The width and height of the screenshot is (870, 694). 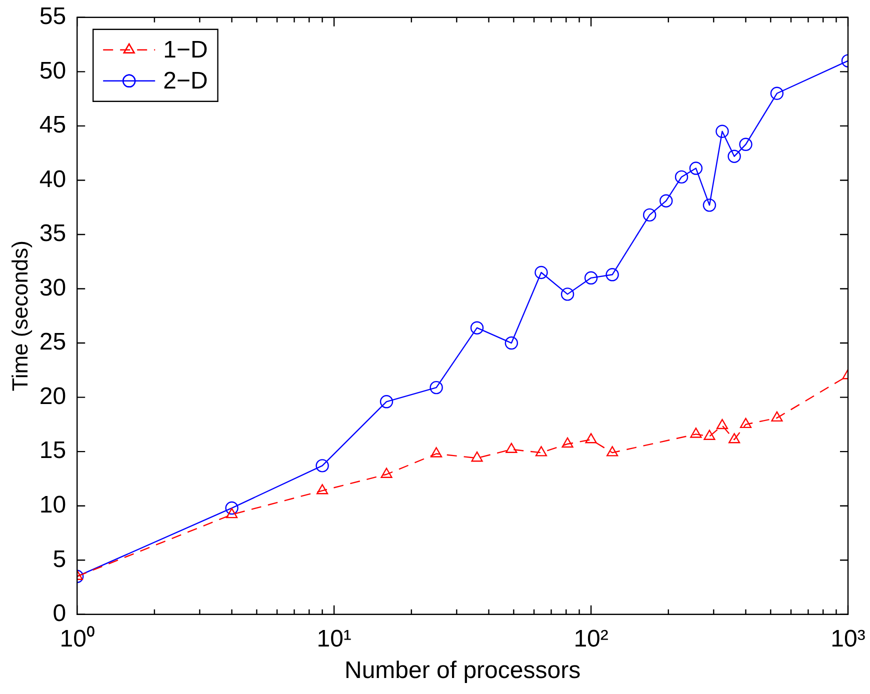 I want to click on y-tick-label: 20, so click(x=52, y=396).